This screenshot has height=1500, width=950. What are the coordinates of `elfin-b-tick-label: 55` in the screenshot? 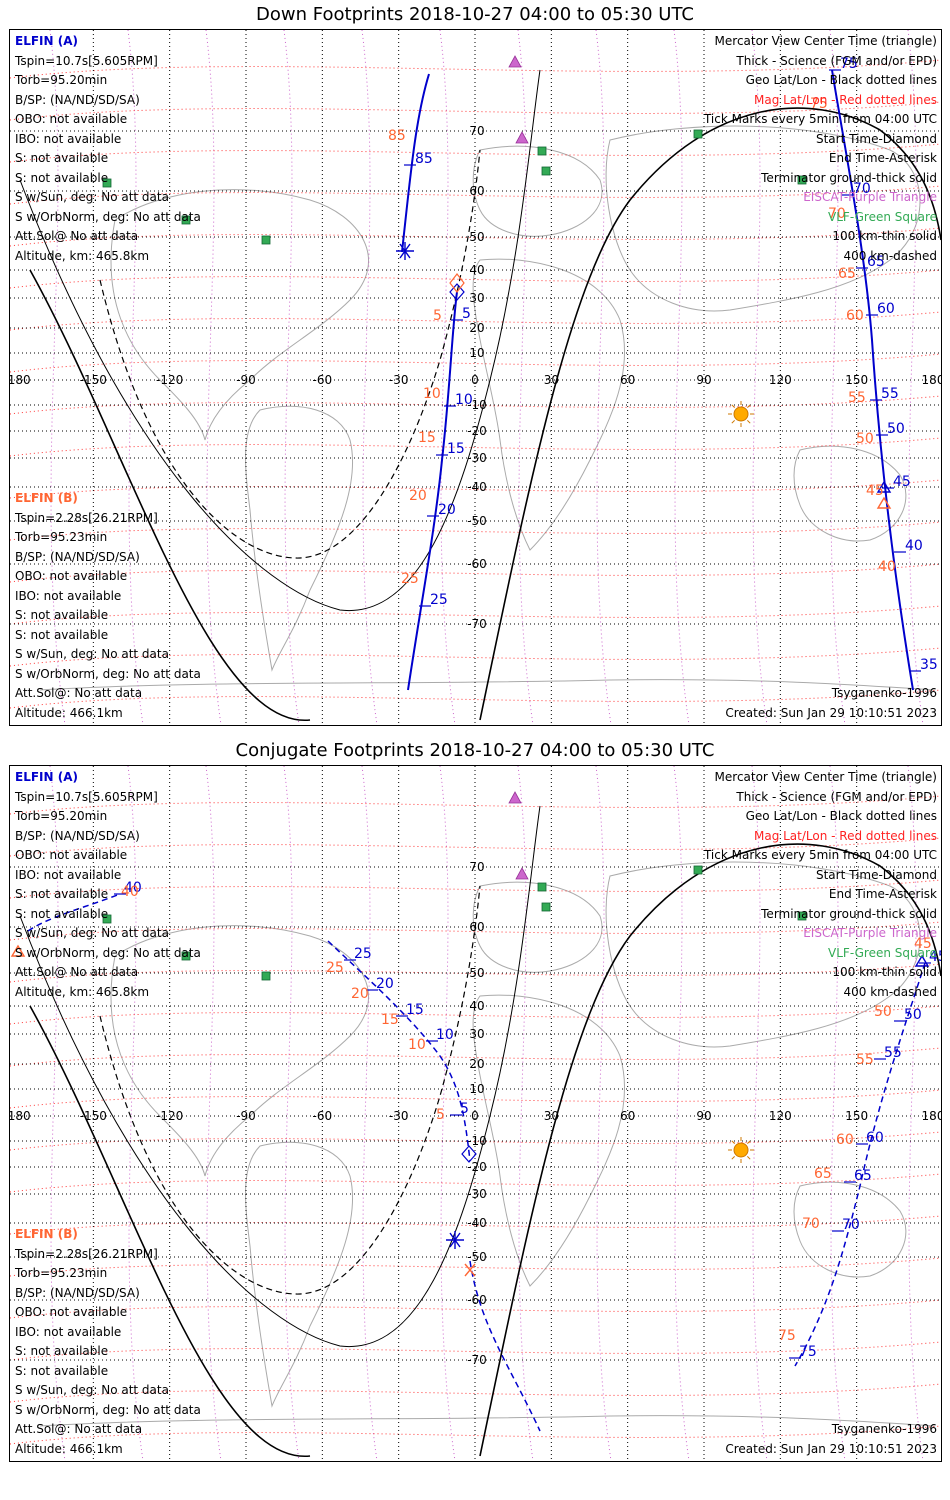 It's located at (857, 398).